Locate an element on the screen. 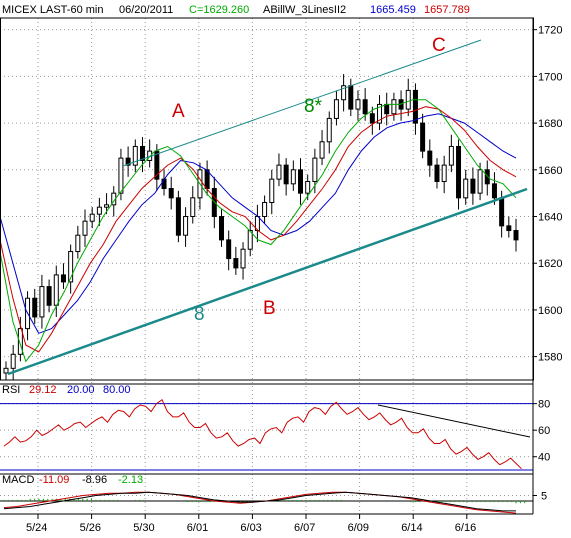 This screenshot has width=571, height=538. date-tick-label: 6/07 is located at coordinates (304, 528).